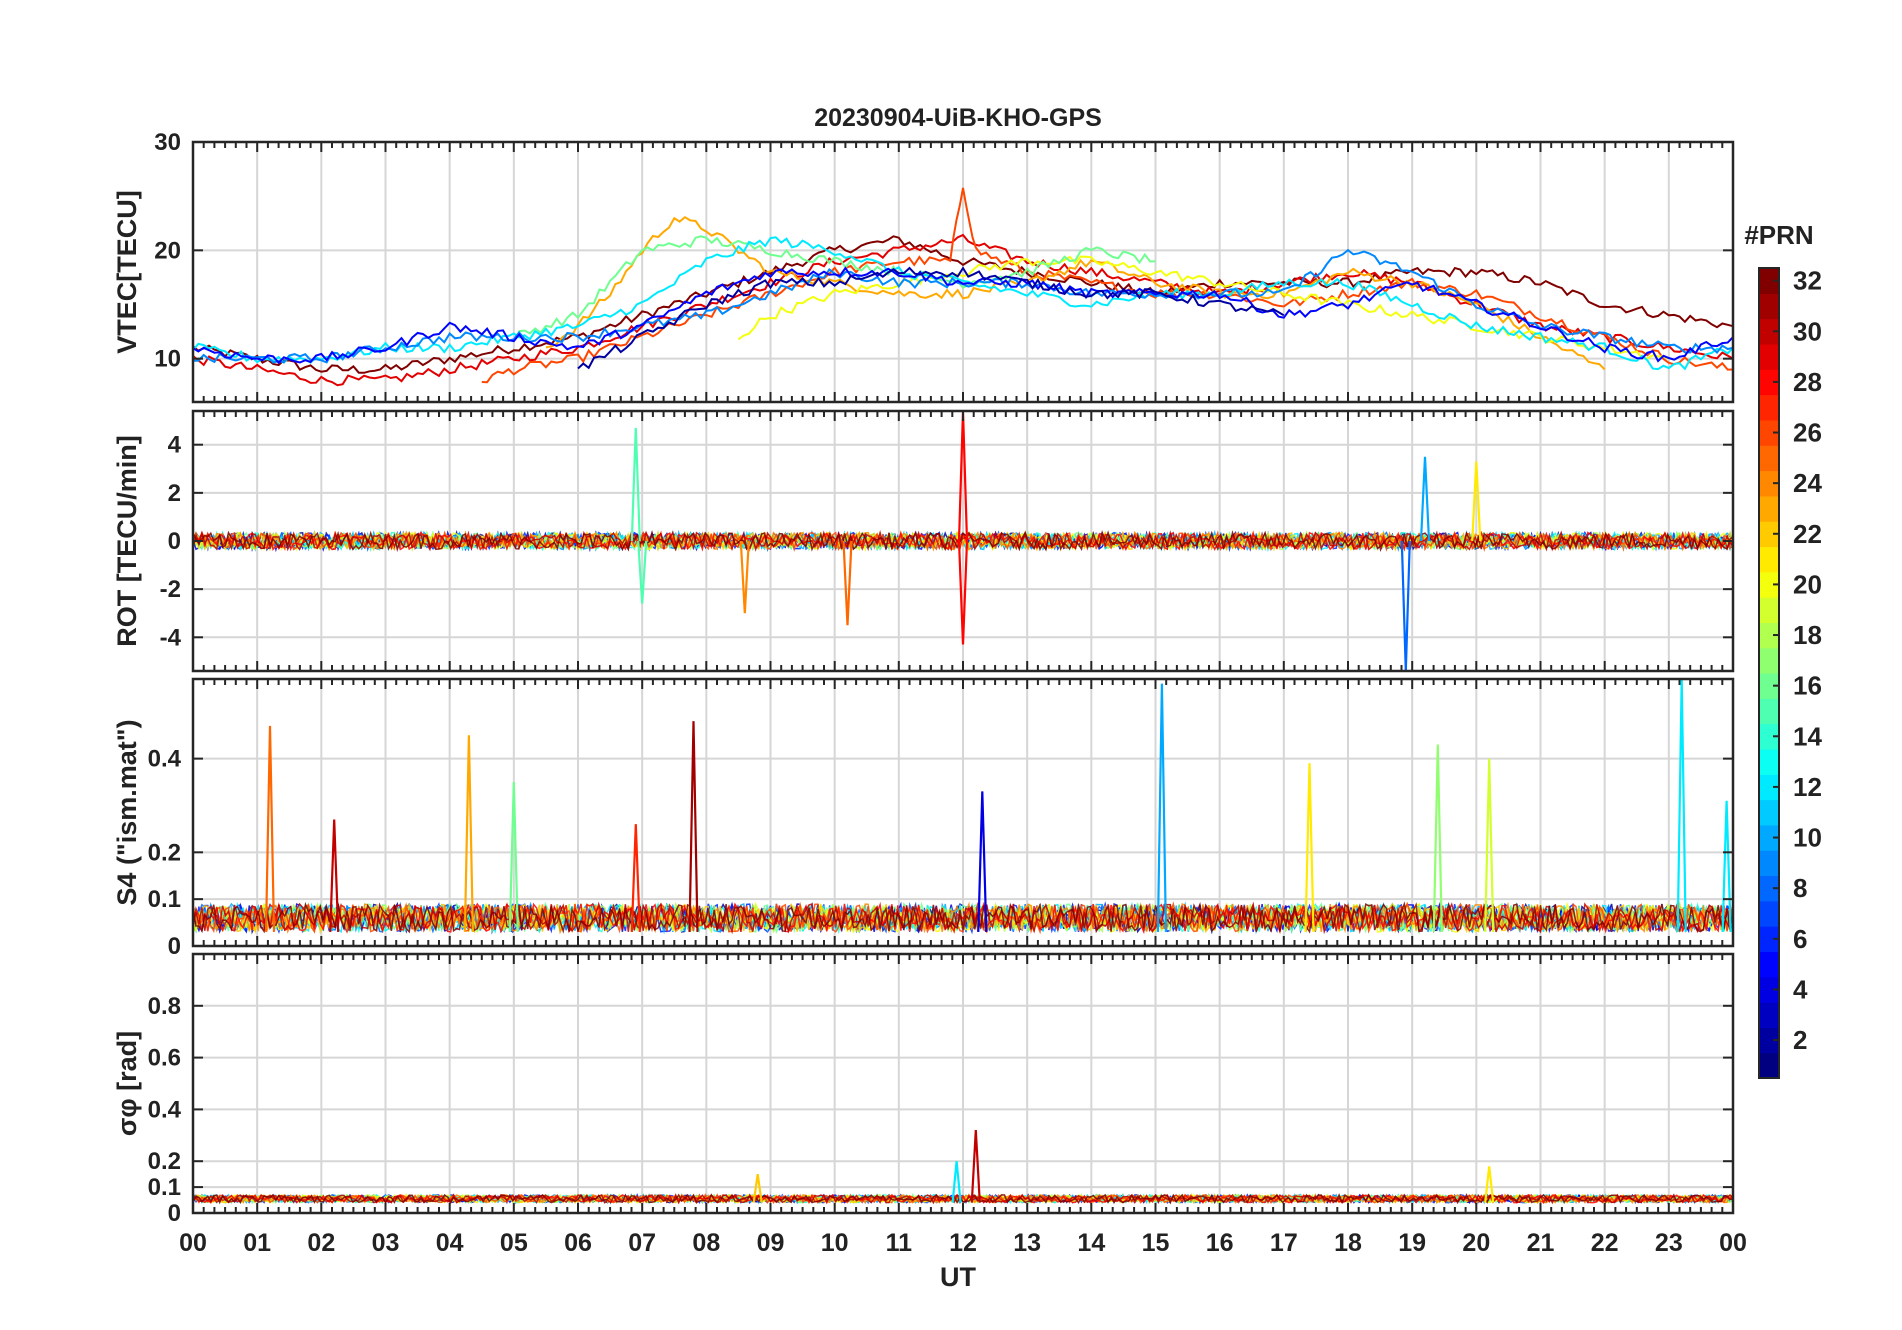 The width and height of the screenshot is (1902, 1330). I want to click on colorbar-tick-label: 10, so click(1807, 838).